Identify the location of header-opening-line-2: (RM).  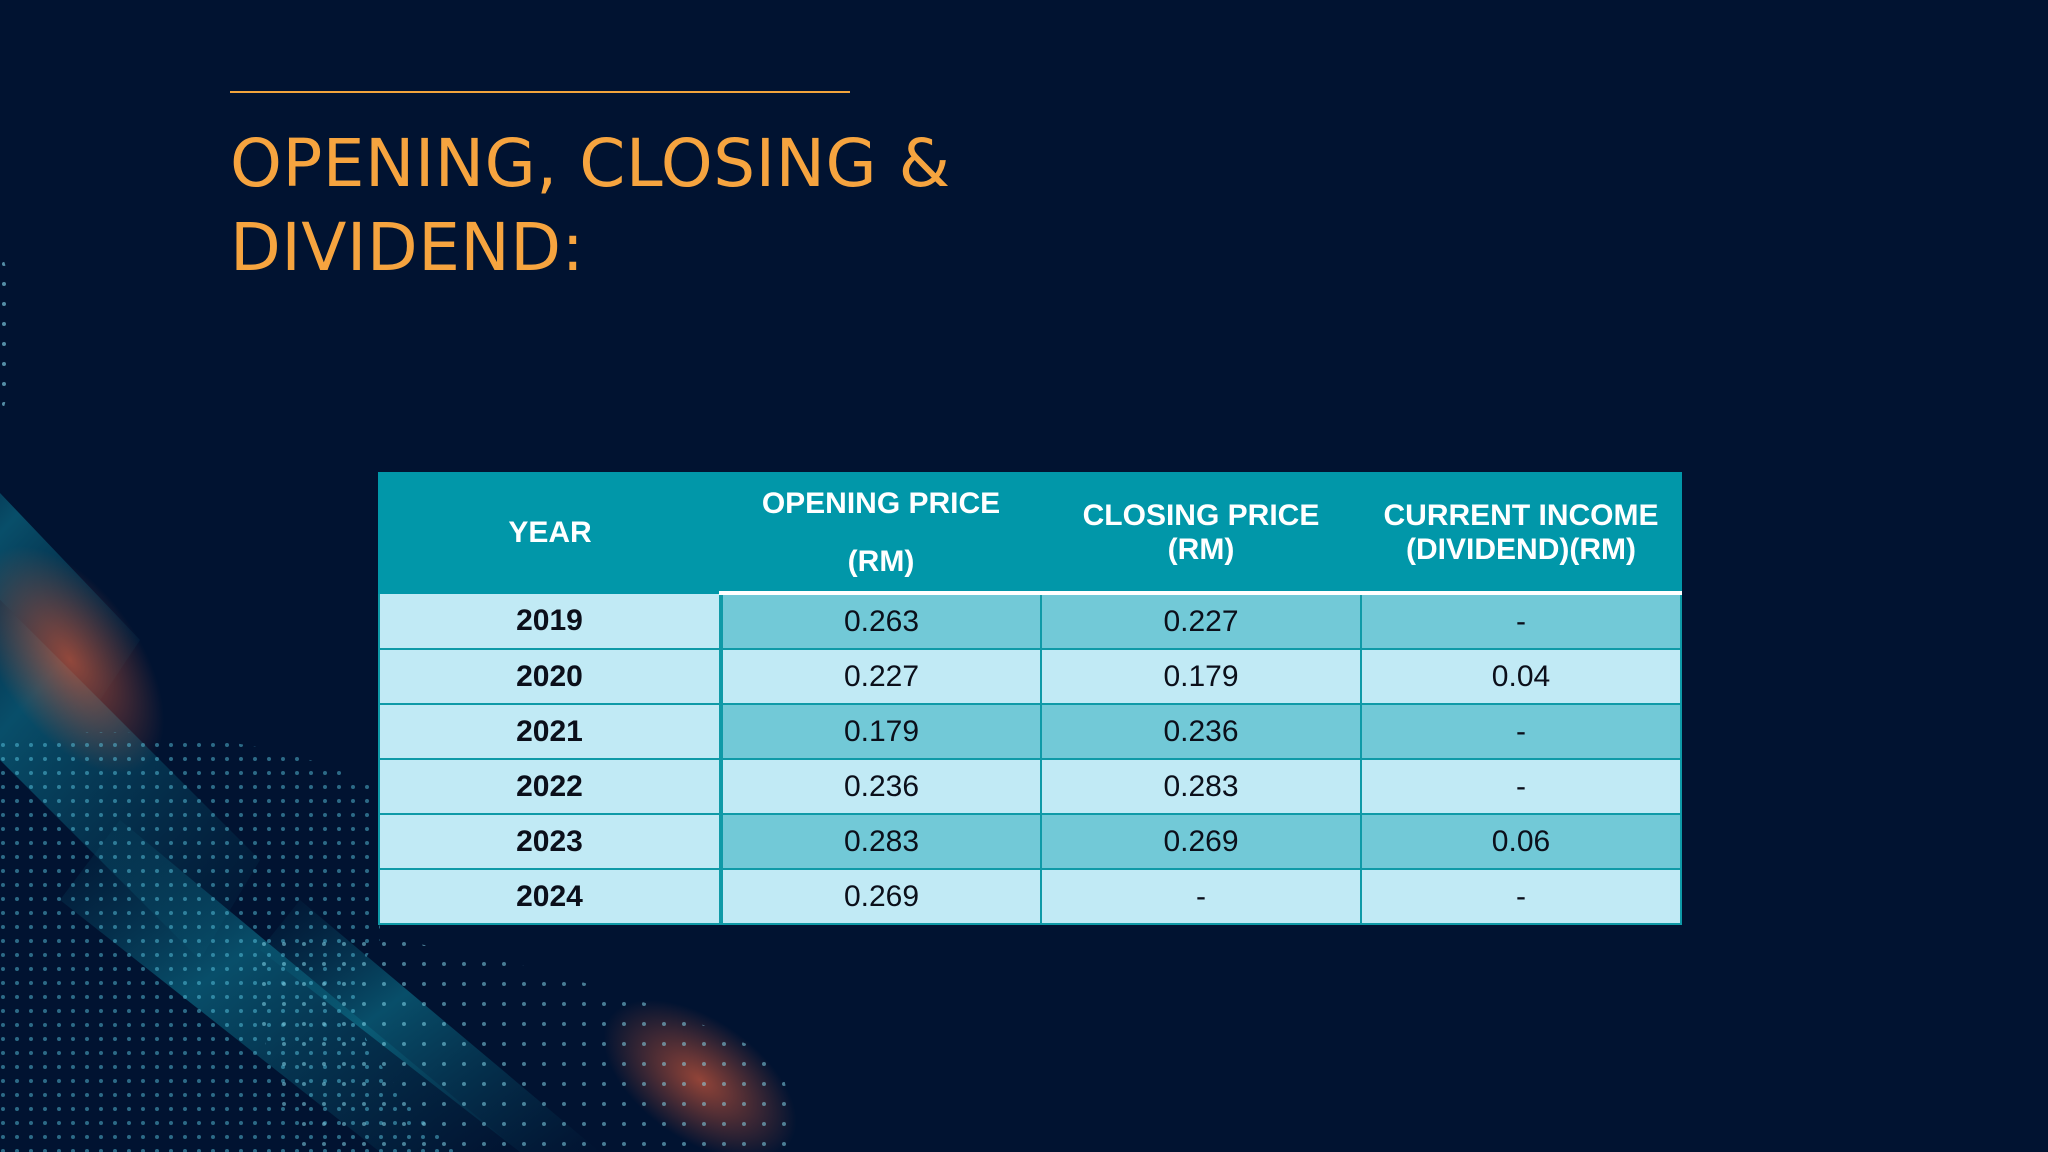
(881, 561).